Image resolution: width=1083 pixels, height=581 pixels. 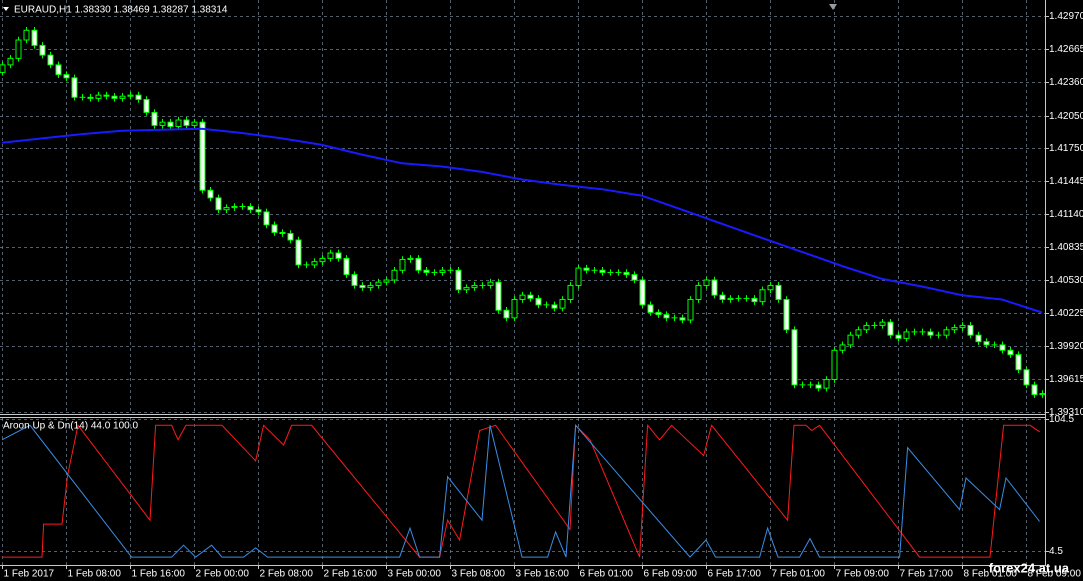 I want to click on y-tick-label: 1.41750, so click(x=1066, y=148).